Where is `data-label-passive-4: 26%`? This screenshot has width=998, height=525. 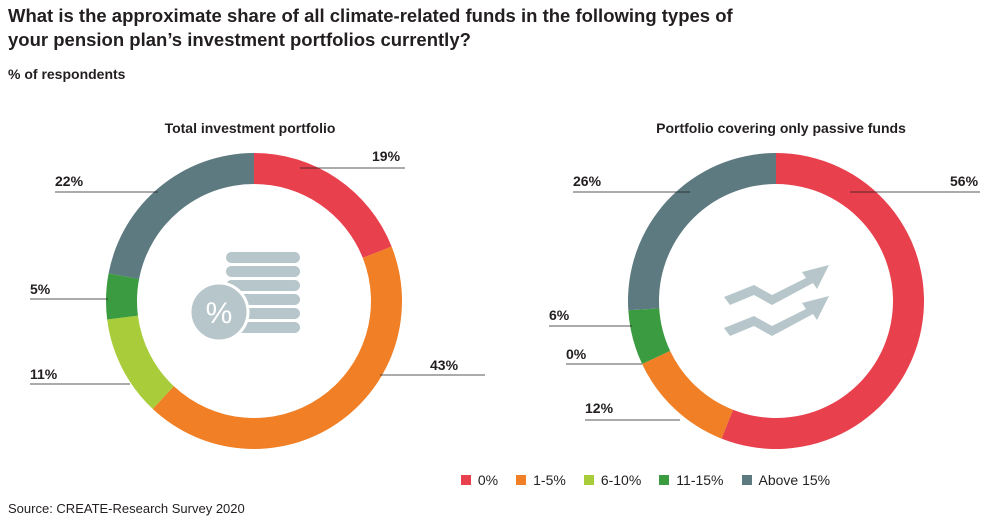
data-label-passive-4: 26% is located at coordinates (587, 181).